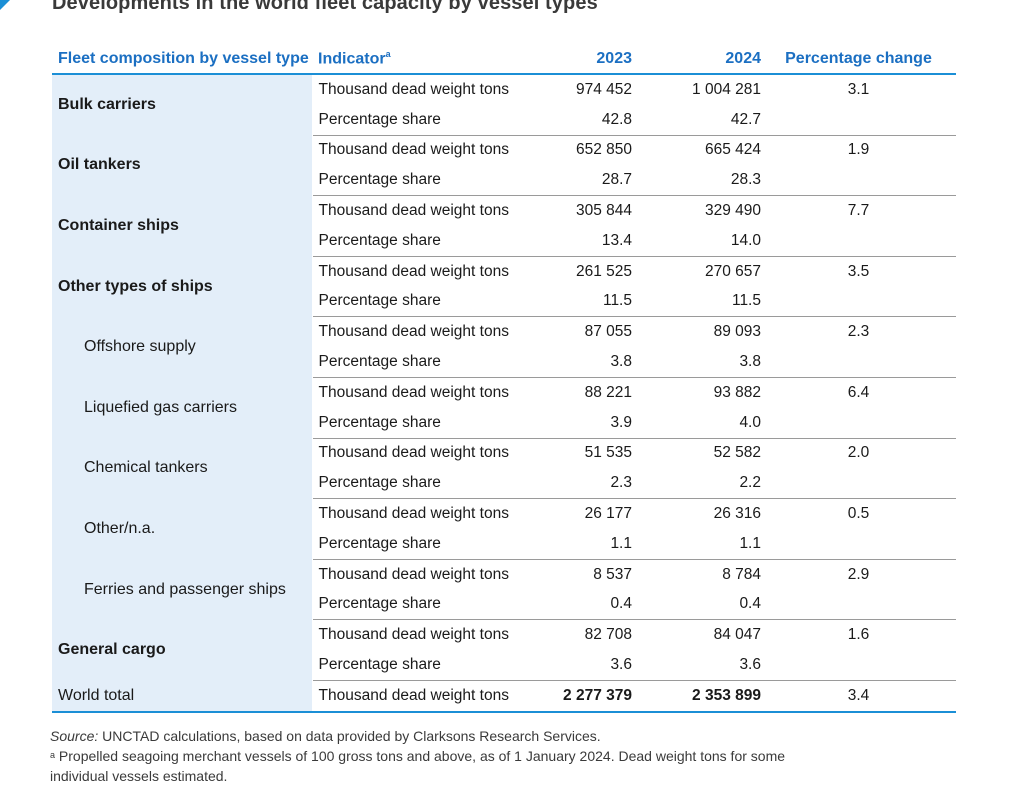 Image resolution: width=1021 pixels, height=786 pixels. I want to click on value-2023: 26 177, so click(608, 514).